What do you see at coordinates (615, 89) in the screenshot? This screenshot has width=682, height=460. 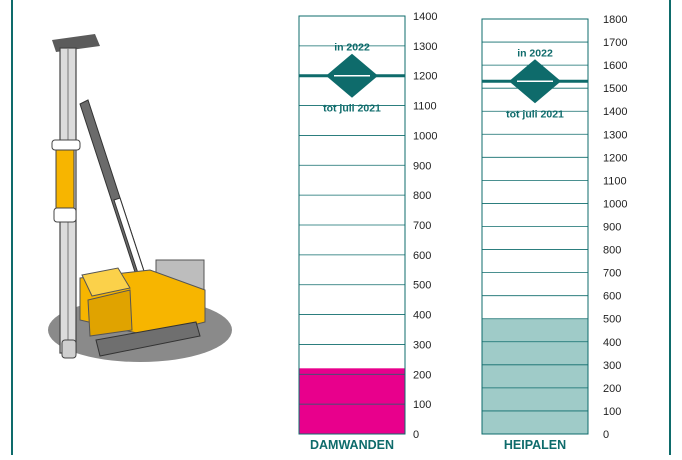 I see `tick-label: 1500` at bounding box center [615, 89].